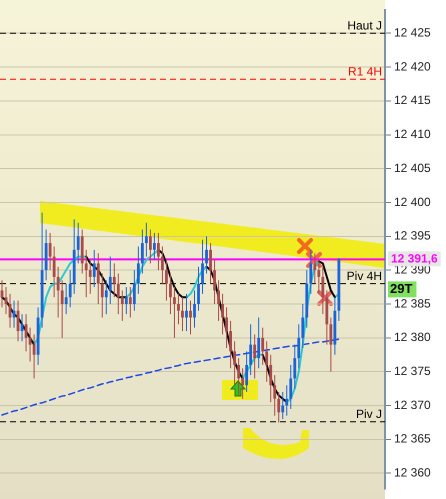  I want to click on y-tick-label: 12 405, so click(413, 167).